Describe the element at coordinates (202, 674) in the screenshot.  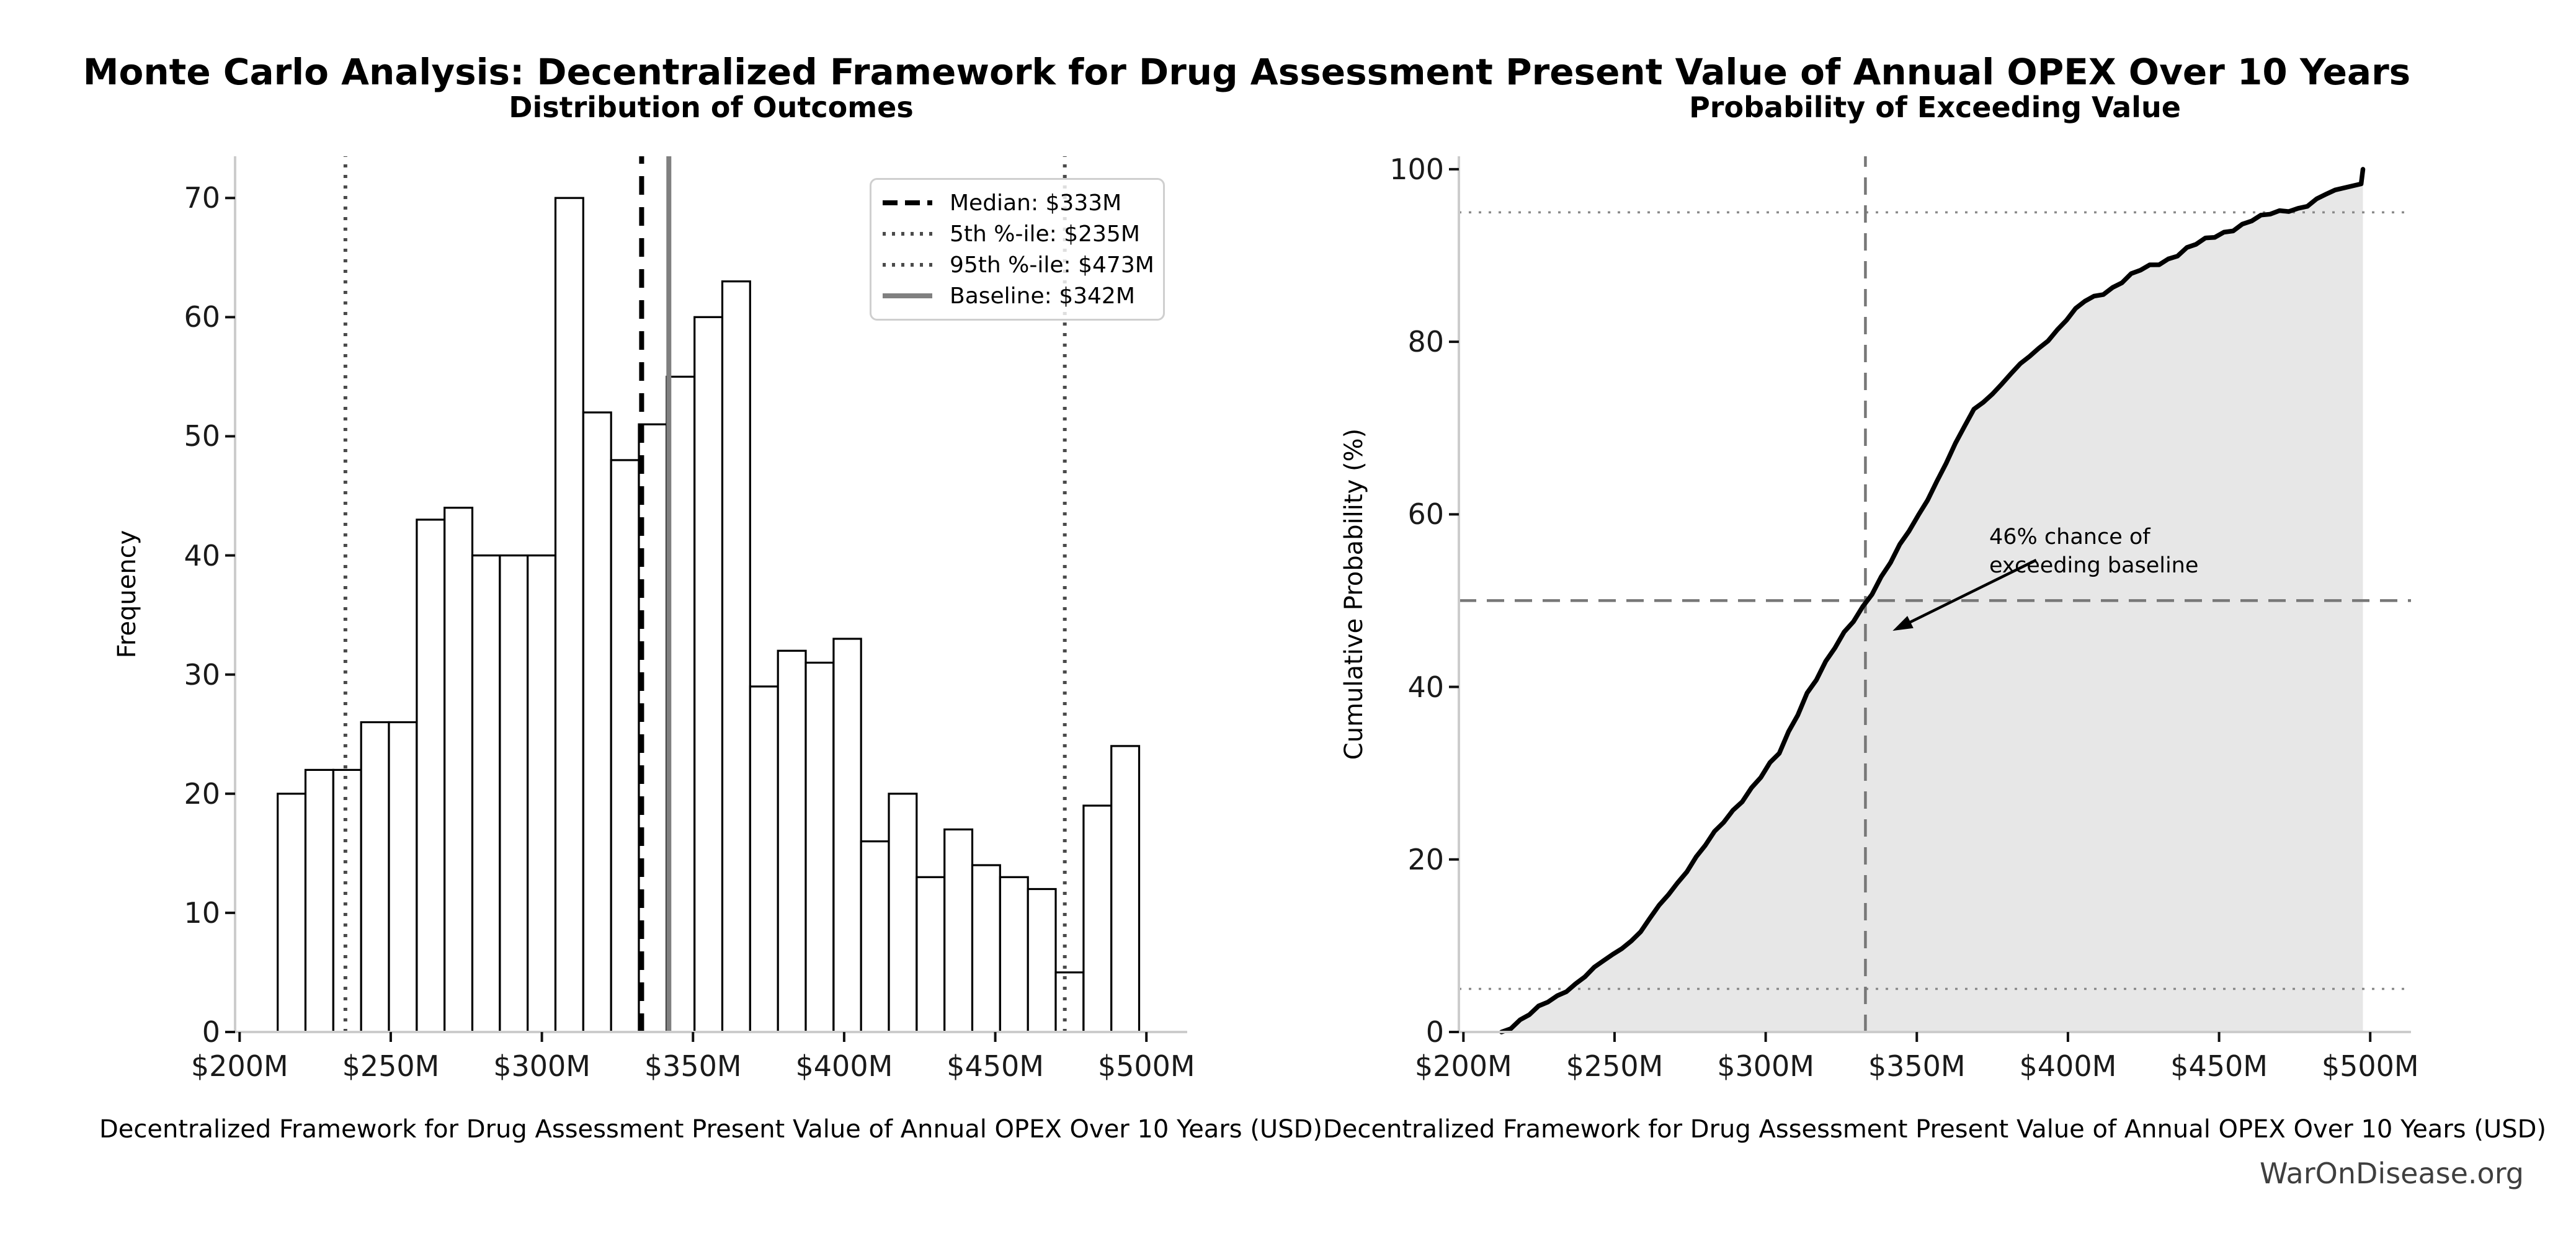
I see `y-tick-label: 30` at that location.